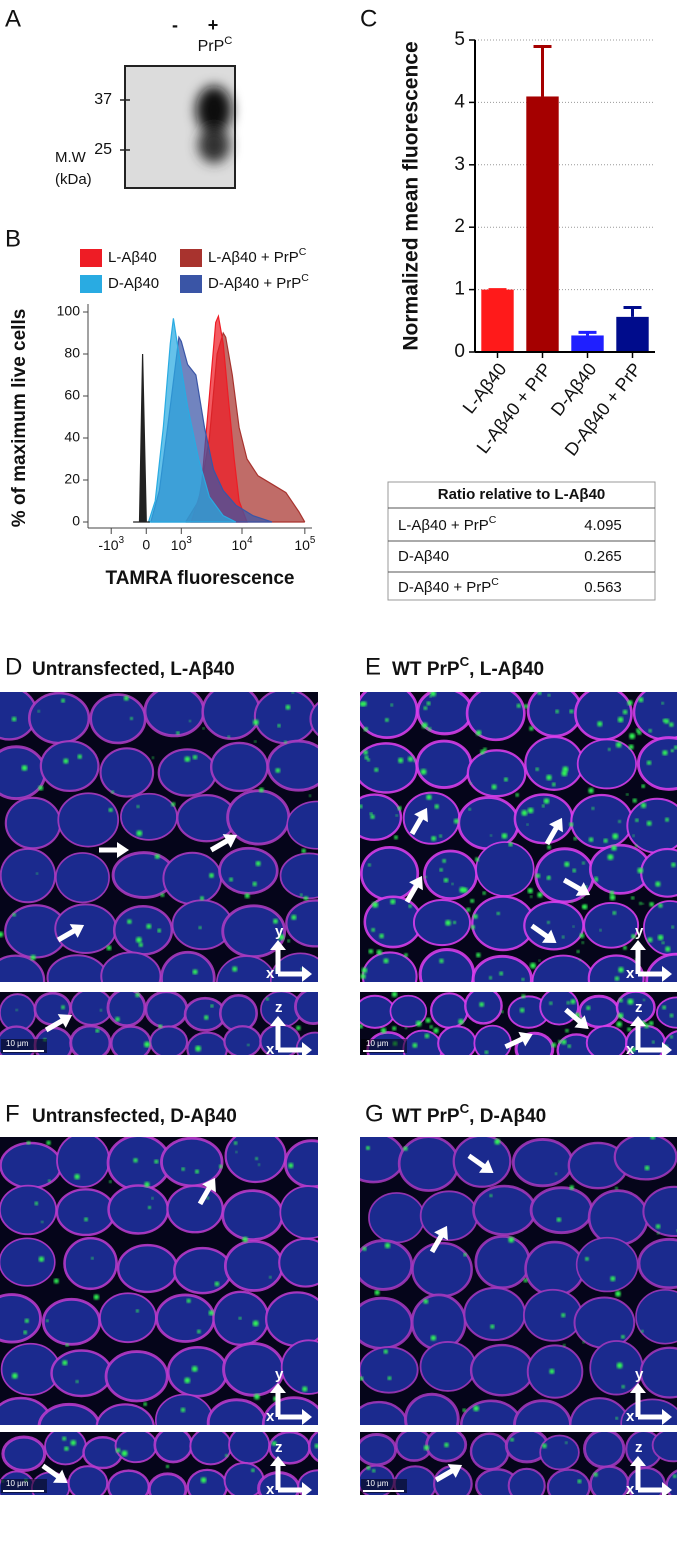 The height and width of the screenshot is (1543, 677). What do you see at coordinates (506, 669) in the screenshot?
I see `panel-title-part: , L-Aβ40` at bounding box center [506, 669].